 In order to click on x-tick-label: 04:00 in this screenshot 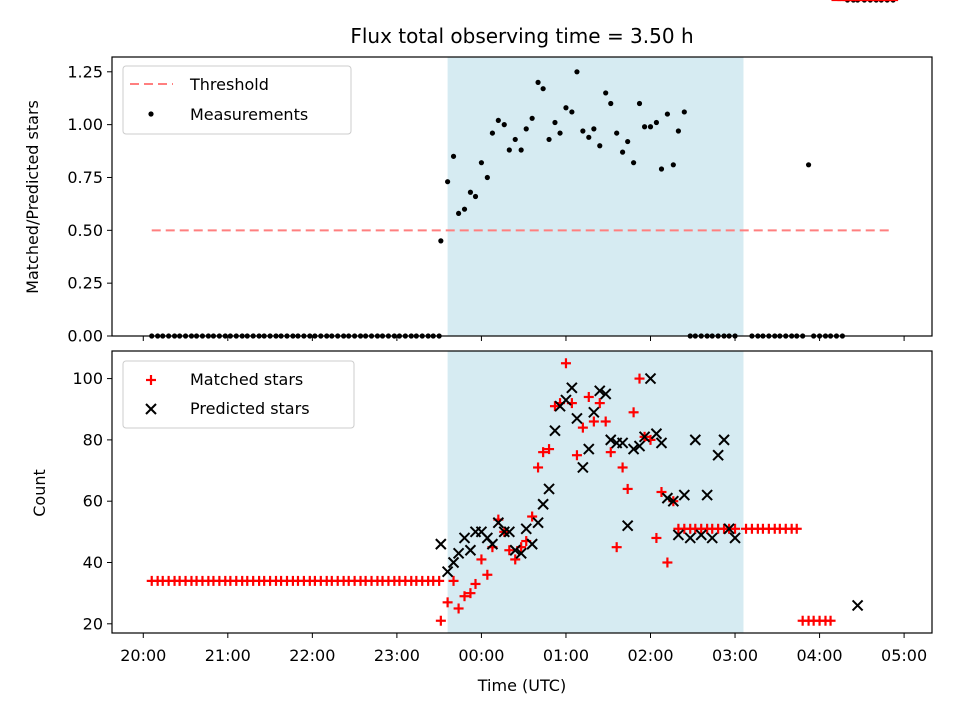, I will do `click(820, 655)`.